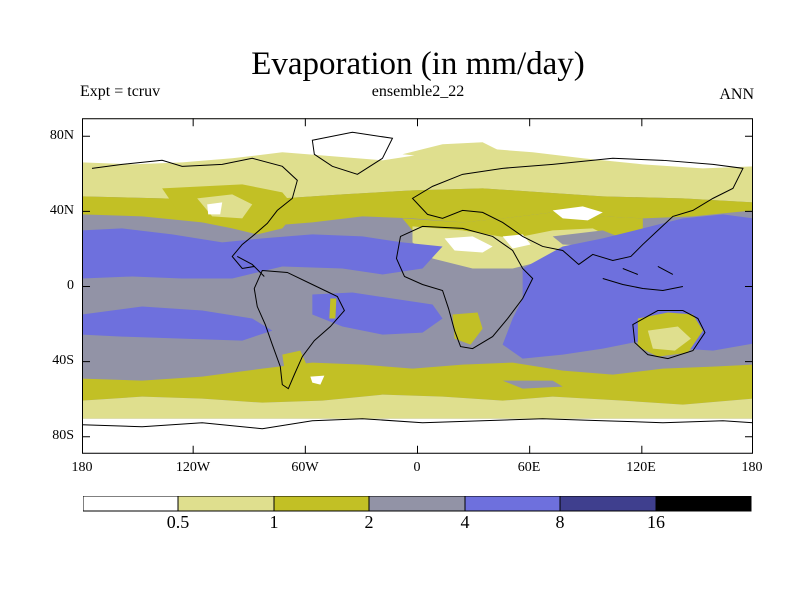 The width and height of the screenshot is (800, 600). What do you see at coordinates (120, 91) in the screenshot?
I see `experiment-label: Expt = tcruv` at bounding box center [120, 91].